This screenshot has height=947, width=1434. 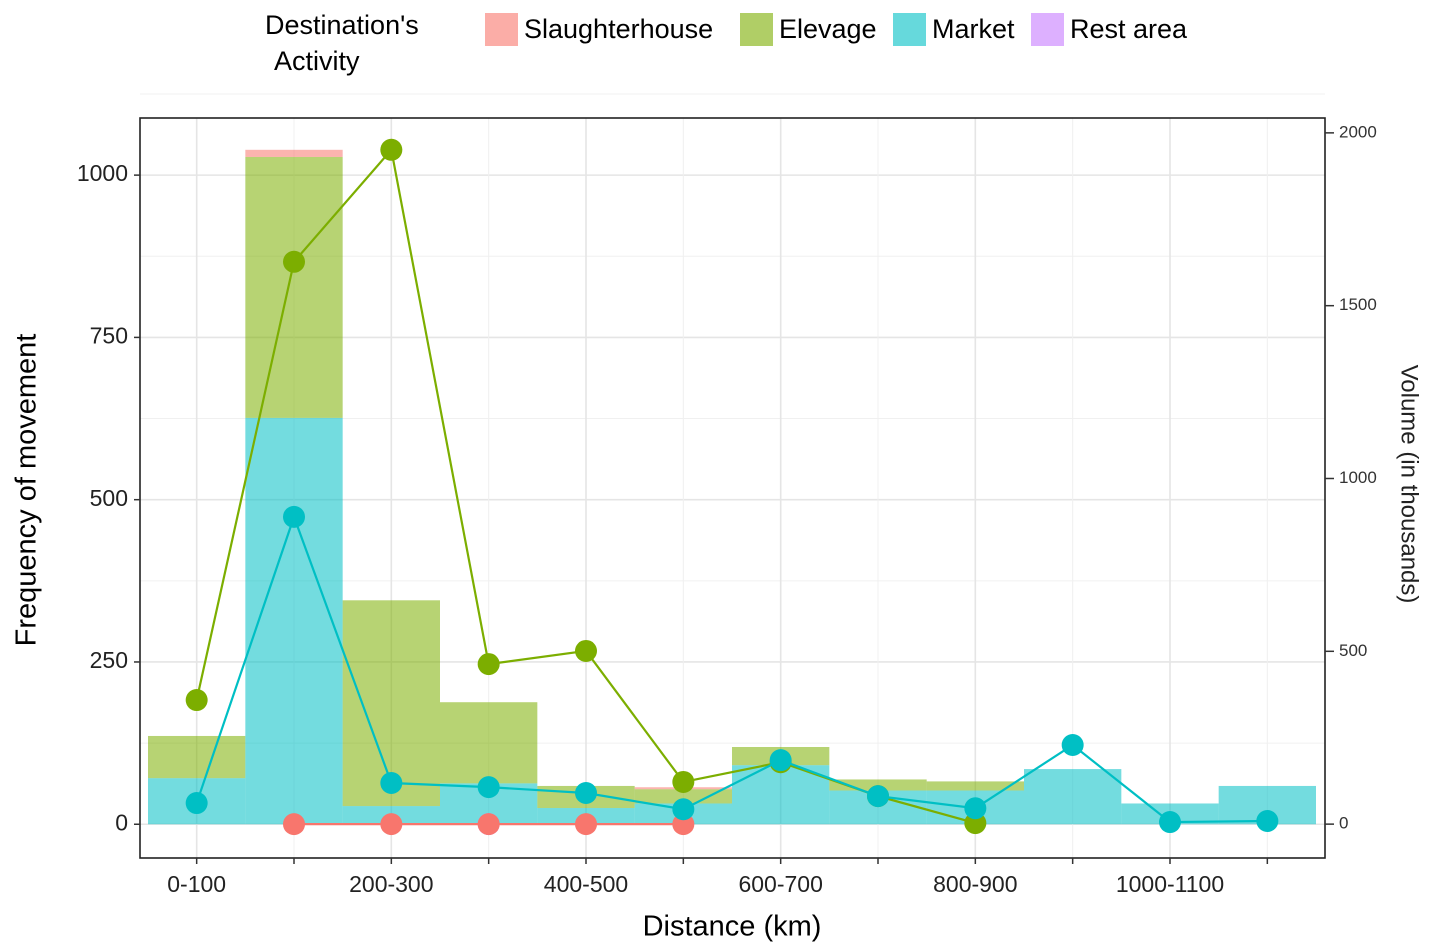 What do you see at coordinates (586, 884) in the screenshot?
I see `x-tick-label: 400-500` at bounding box center [586, 884].